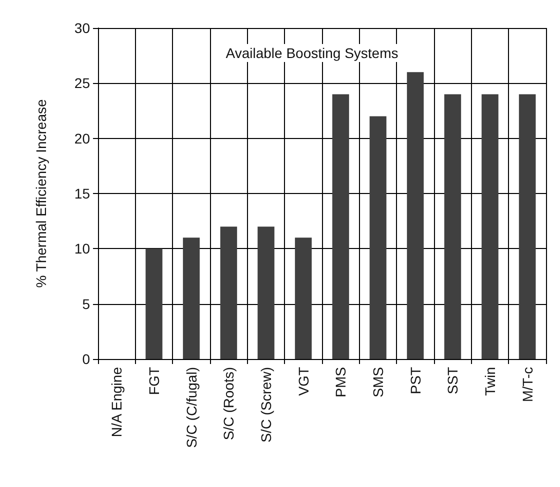 The height and width of the screenshot is (487, 560). Describe the element at coordinates (490, 381) in the screenshot. I see `x-tick-label: Twin` at that location.